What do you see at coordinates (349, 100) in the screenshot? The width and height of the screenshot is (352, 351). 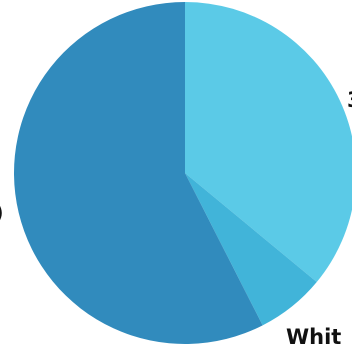 I see `slice-label-right: 3` at bounding box center [349, 100].